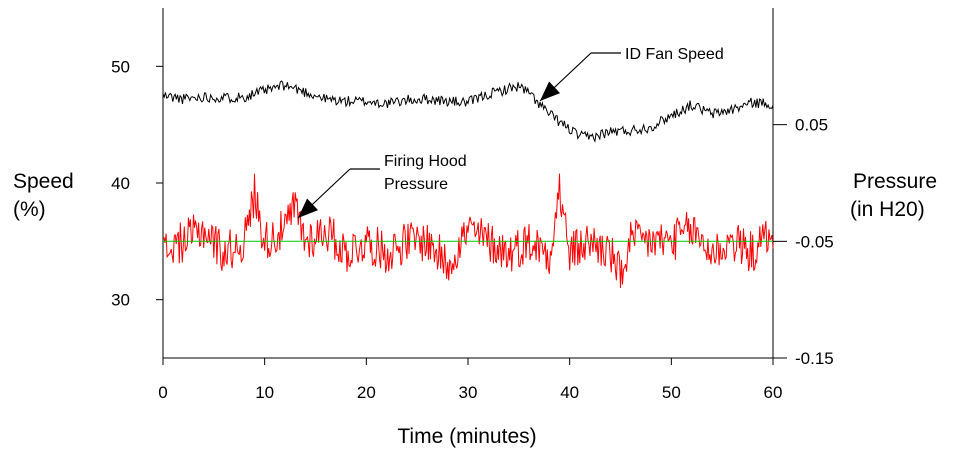 The height and width of the screenshot is (449, 961). I want to click on right-y-tick-label: 0.05, so click(811, 125).